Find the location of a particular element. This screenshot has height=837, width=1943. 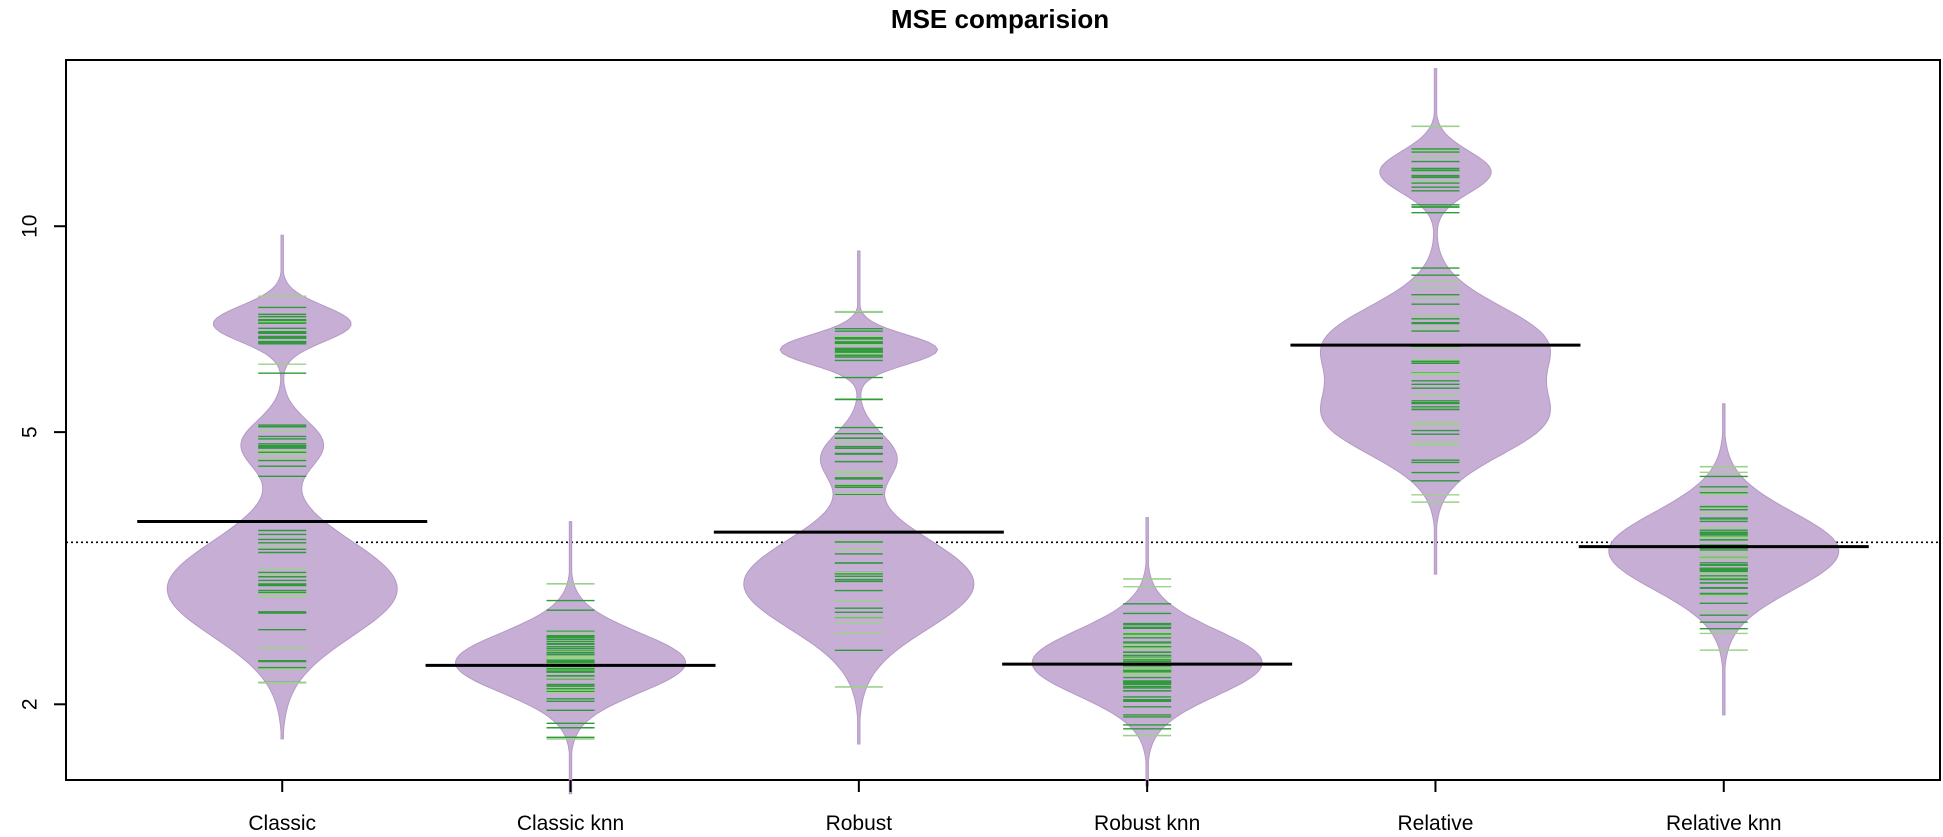

y-tick-label: 5 is located at coordinates (30, 432).